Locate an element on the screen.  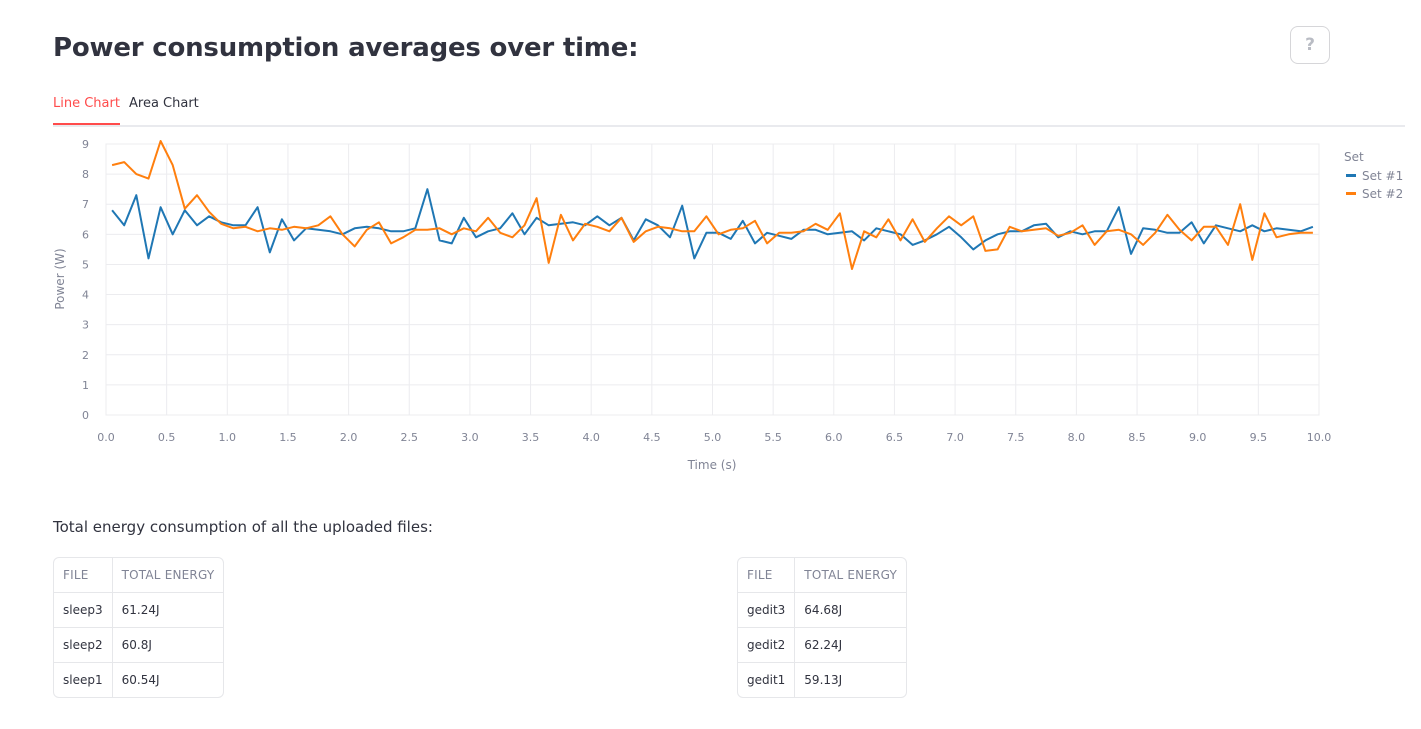
y-tick-label: 8 is located at coordinates (85, 174).